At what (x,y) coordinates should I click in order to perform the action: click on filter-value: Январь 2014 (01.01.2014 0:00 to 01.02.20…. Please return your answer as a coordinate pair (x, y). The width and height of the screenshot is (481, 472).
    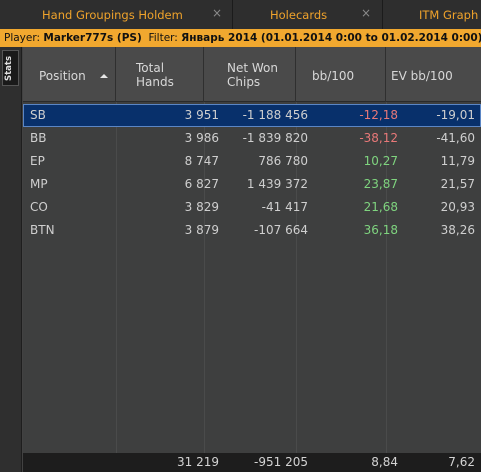
    Looking at the image, I should click on (331, 38).